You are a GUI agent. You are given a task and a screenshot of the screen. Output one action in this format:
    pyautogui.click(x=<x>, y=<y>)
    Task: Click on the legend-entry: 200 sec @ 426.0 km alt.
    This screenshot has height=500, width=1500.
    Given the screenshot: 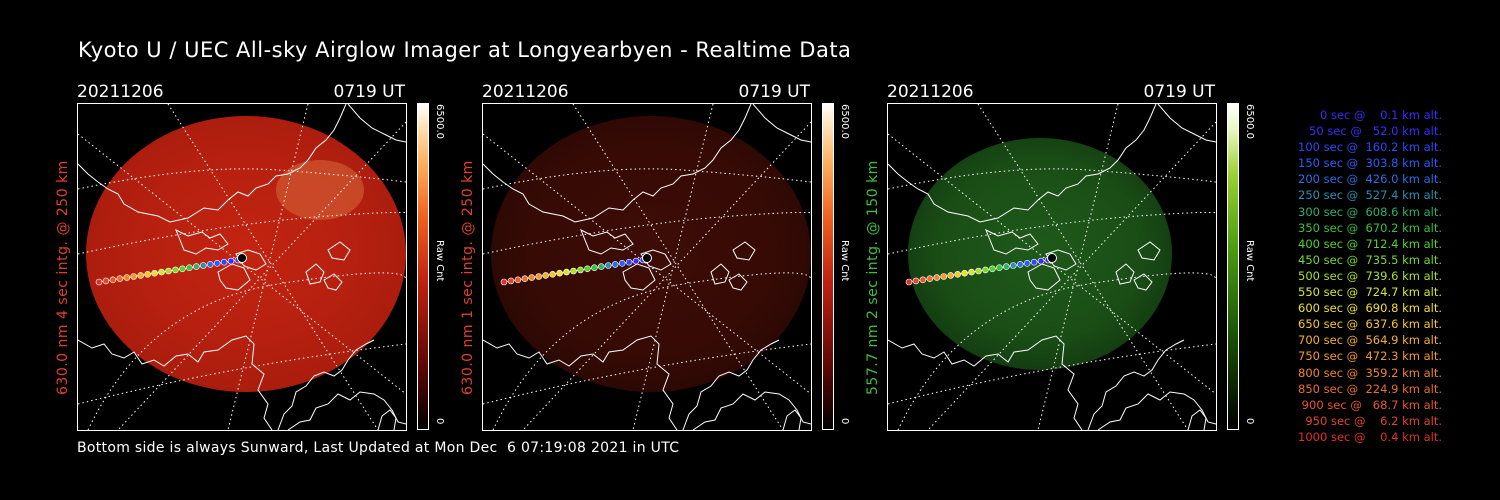 What is the action you would take?
    pyautogui.click(x=1368, y=179)
    